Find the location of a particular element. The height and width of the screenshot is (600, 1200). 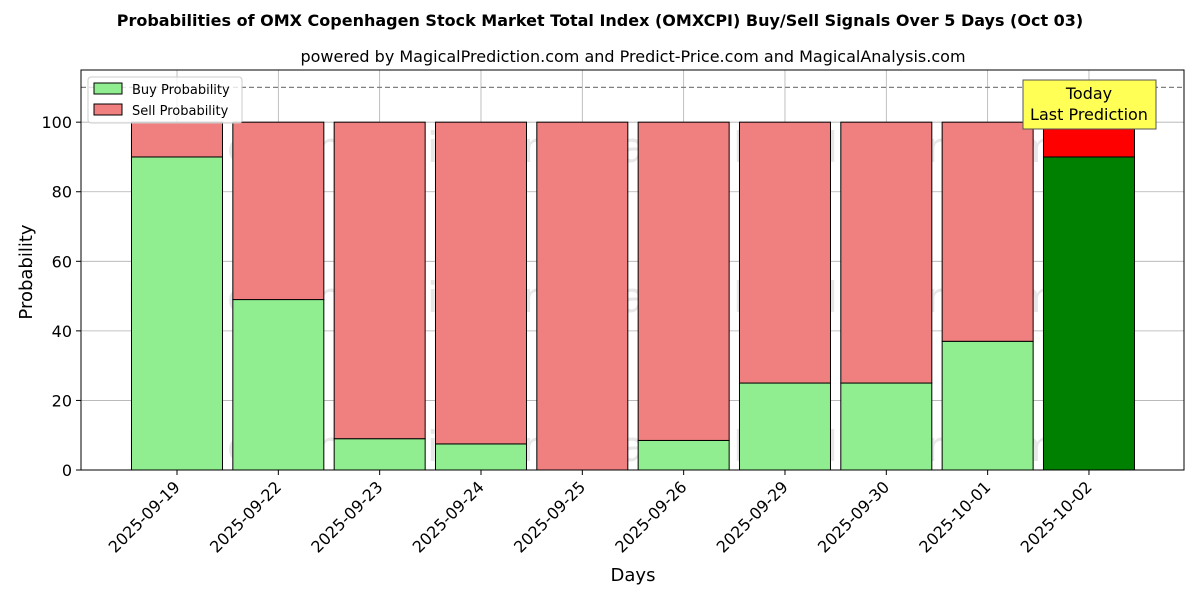

y-tick-label: 0 is located at coordinates (67, 470).